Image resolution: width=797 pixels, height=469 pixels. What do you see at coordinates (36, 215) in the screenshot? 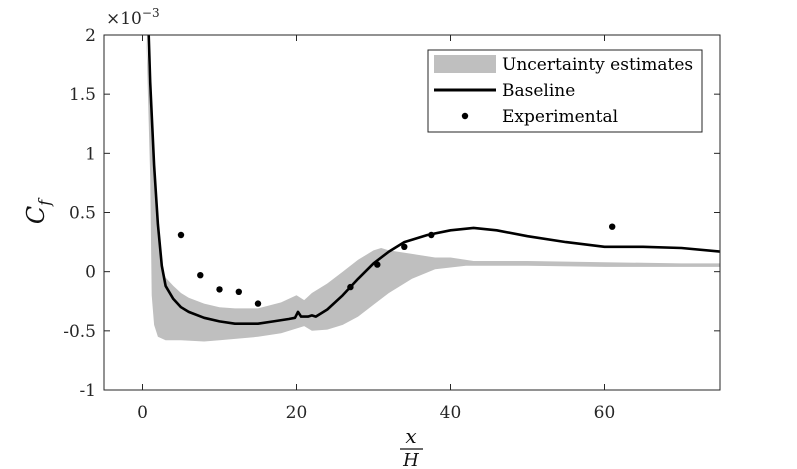
I see `y-axis-label-main: C` at bounding box center [36, 215].